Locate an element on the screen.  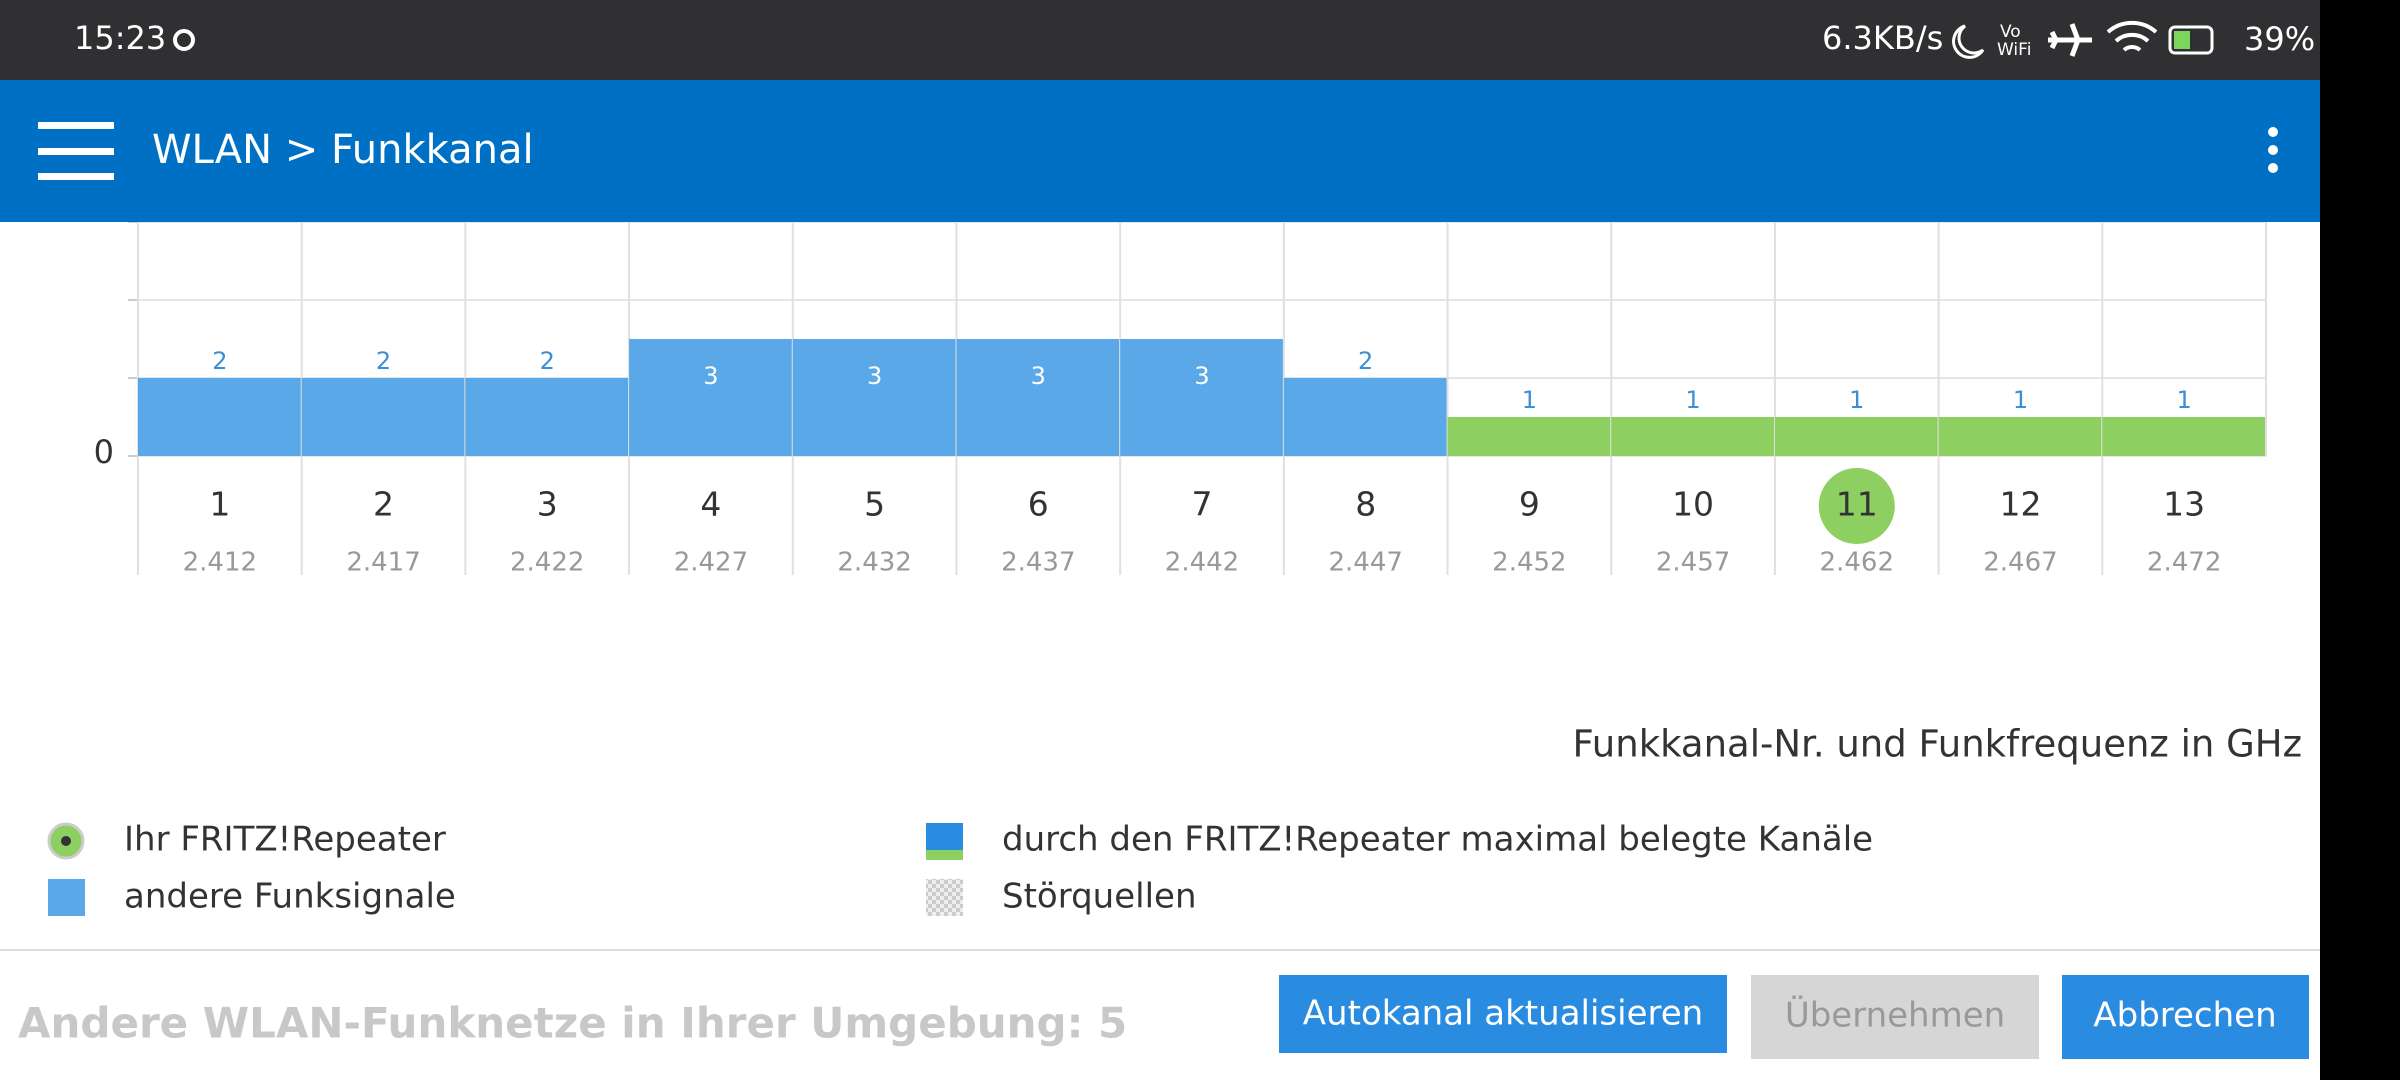
x-axis-title: Funkkanal-Nr. und Funkfrequenz in GHz is located at coordinates (1937, 744).